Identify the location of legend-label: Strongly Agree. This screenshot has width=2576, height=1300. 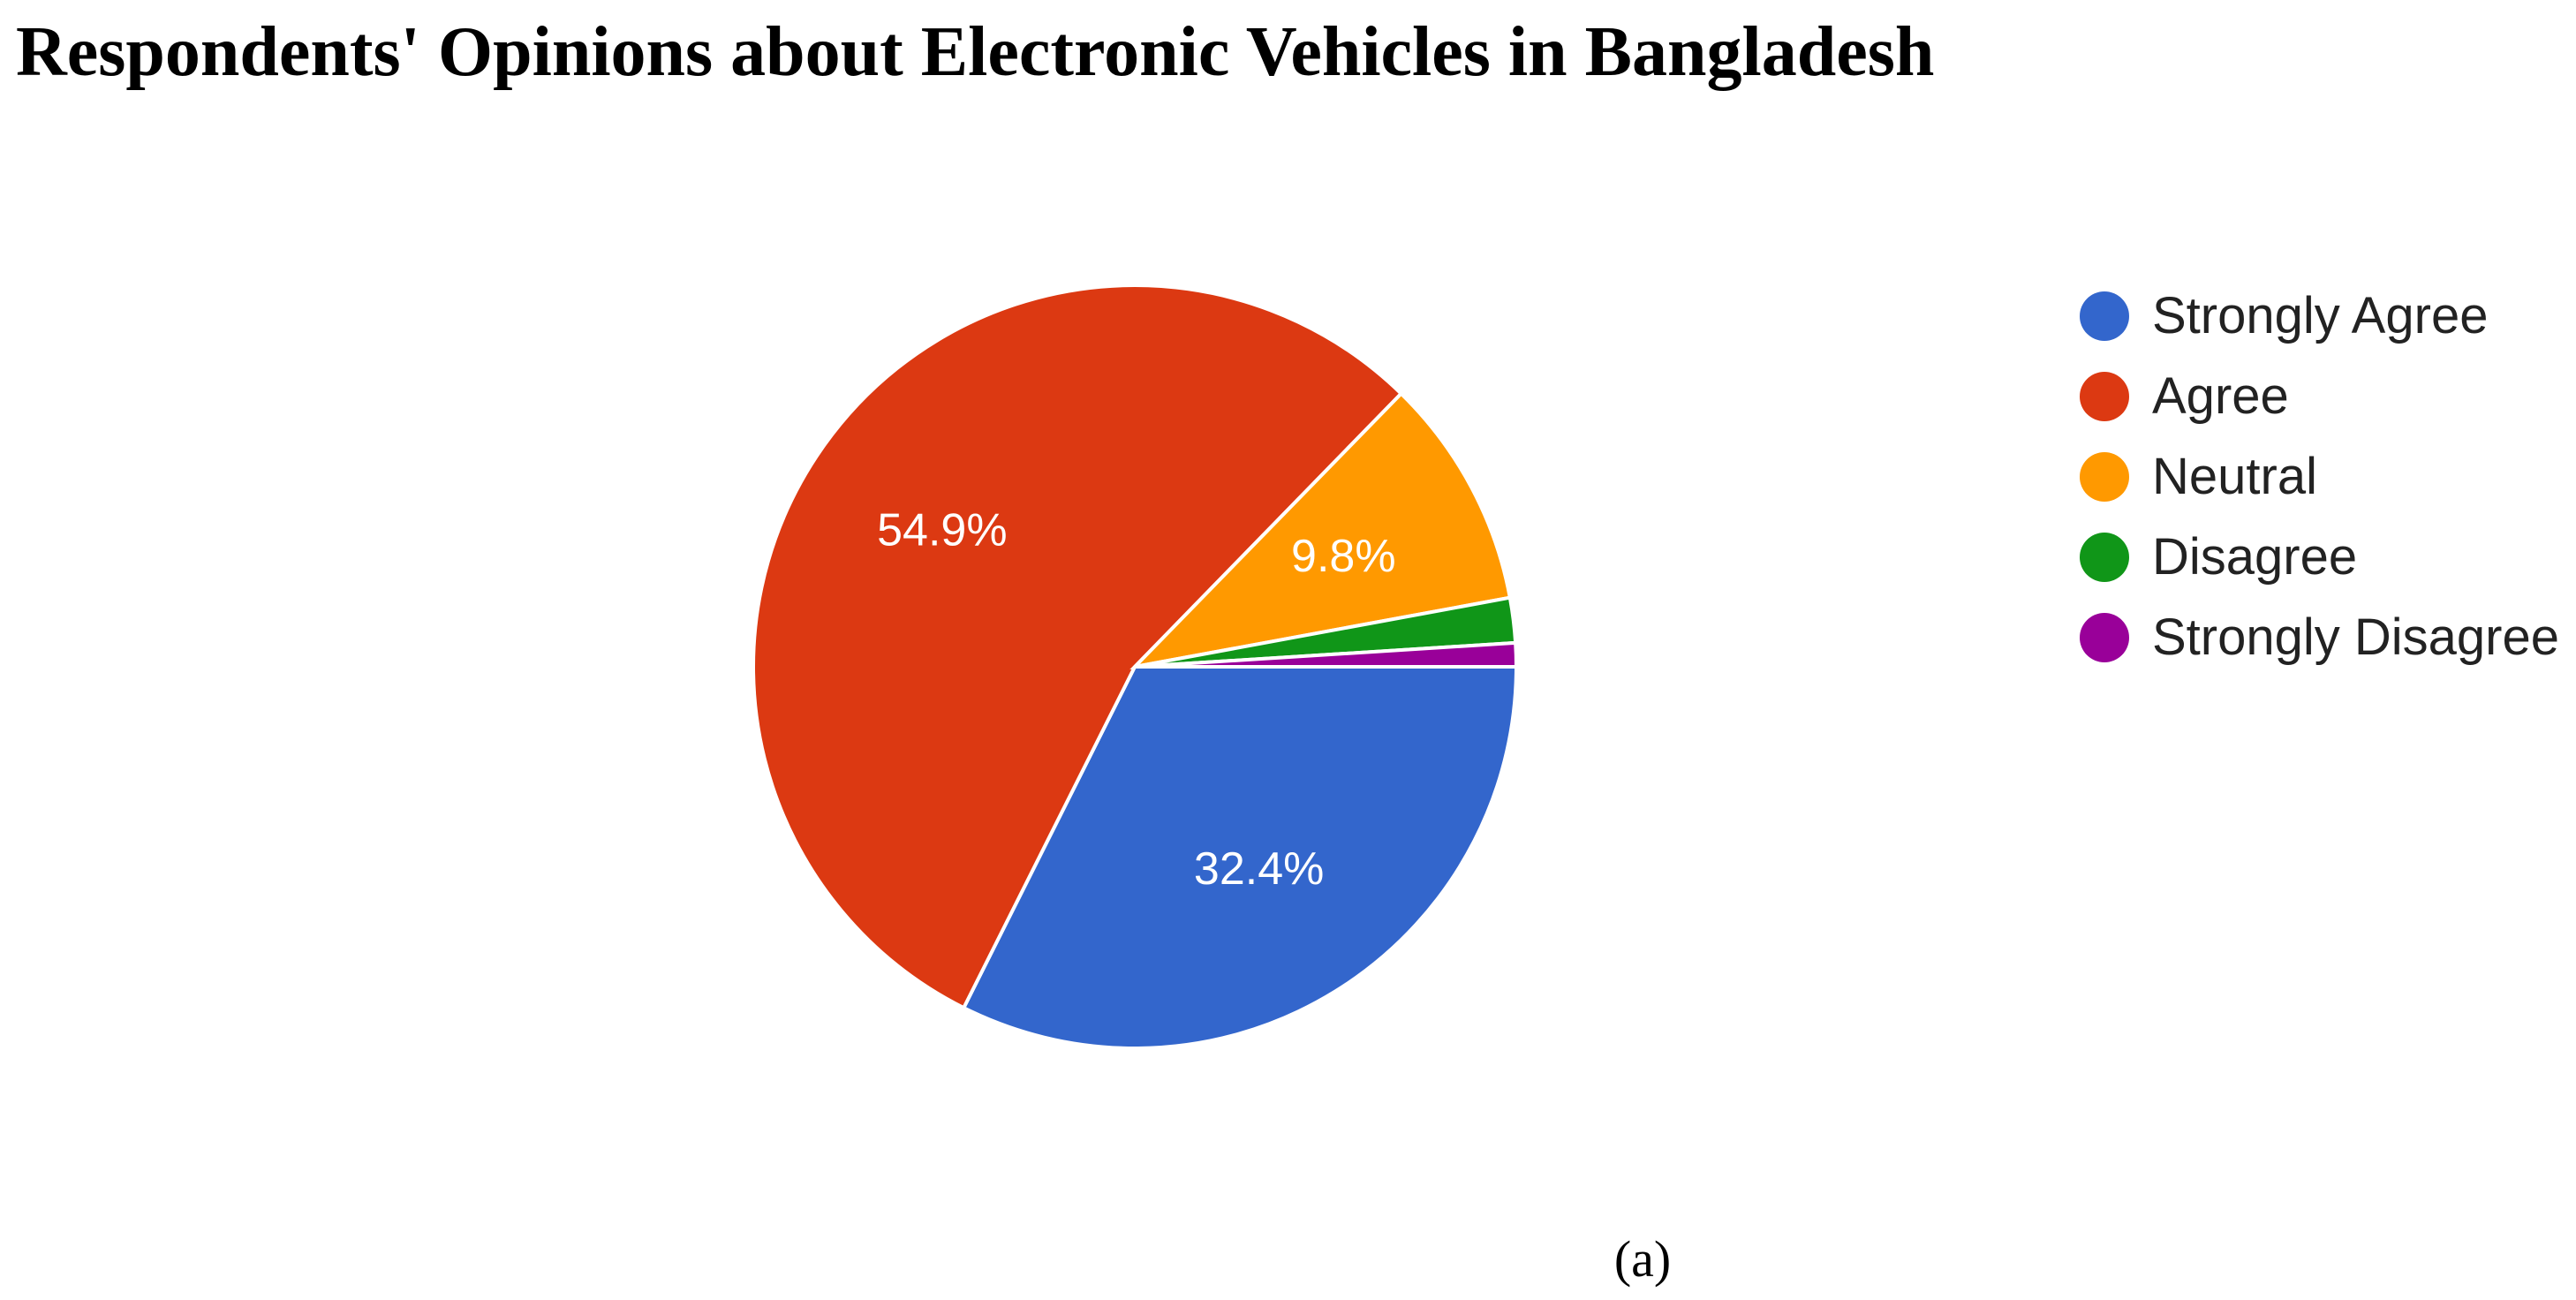
(2321, 315).